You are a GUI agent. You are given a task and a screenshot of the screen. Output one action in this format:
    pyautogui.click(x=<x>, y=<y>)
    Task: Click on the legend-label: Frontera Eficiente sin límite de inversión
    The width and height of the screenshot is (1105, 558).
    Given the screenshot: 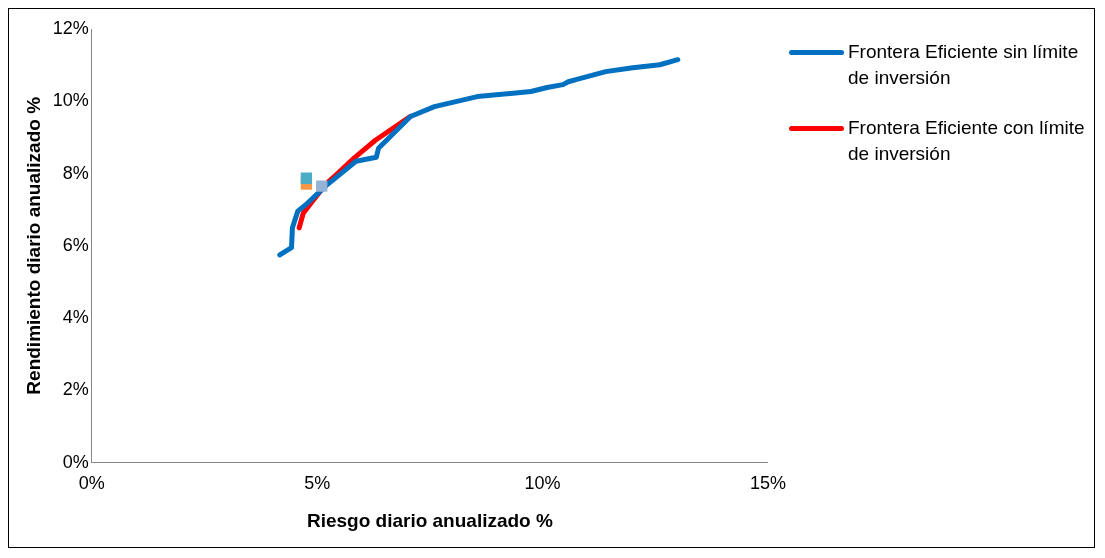 What is the action you would take?
    pyautogui.click(x=964, y=65)
    